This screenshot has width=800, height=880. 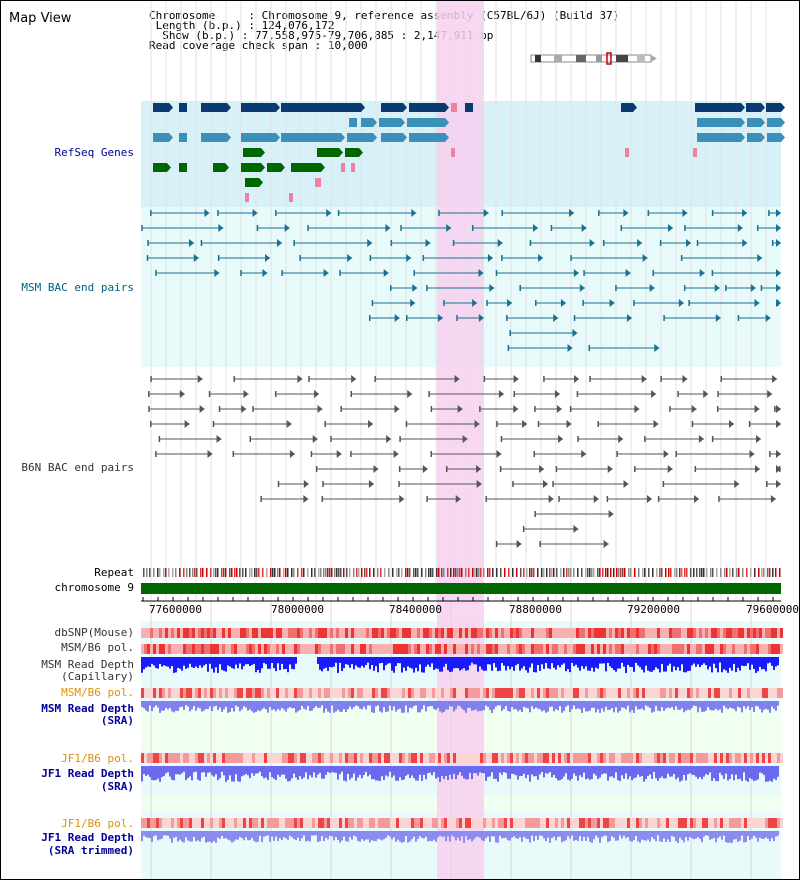 What do you see at coordinates (97, 692) in the screenshot?
I see `track-label-msm-b6-pol-sra: MSM/B6 pol.` at bounding box center [97, 692].